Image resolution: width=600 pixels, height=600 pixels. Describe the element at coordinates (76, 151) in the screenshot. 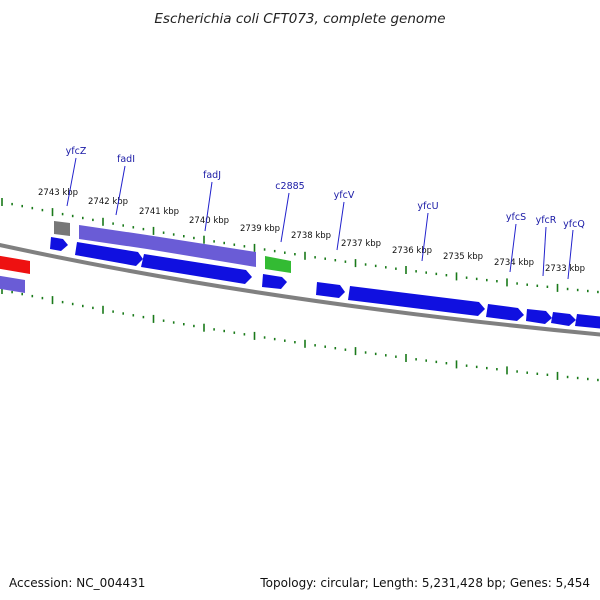

I see `gene-label-yfcZ: yfcZ` at that location.